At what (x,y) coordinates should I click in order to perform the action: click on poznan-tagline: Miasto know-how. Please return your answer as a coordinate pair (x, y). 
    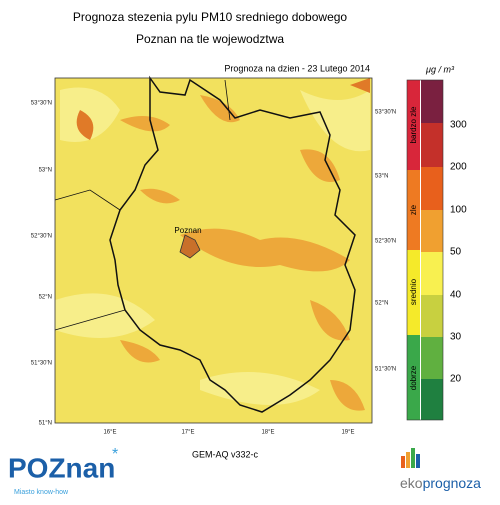
    Looking at the image, I should click on (41, 492).